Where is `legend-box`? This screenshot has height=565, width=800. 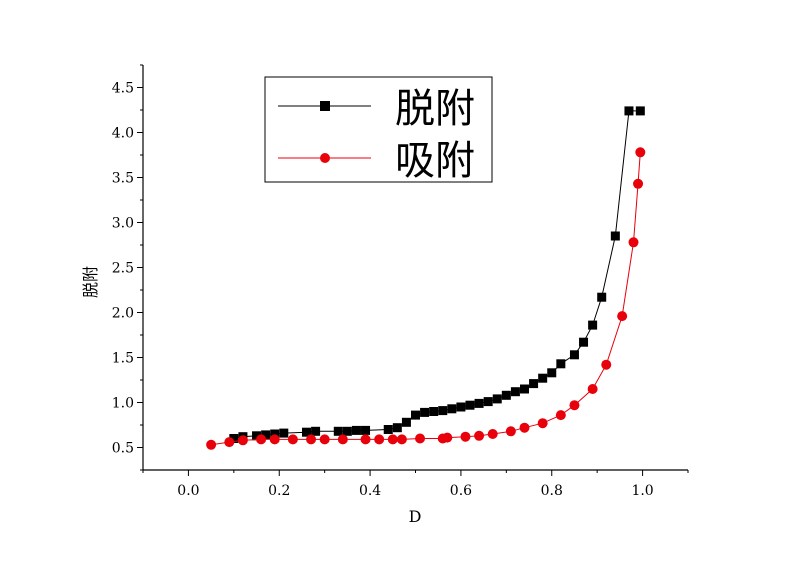 legend-box is located at coordinates (378, 129).